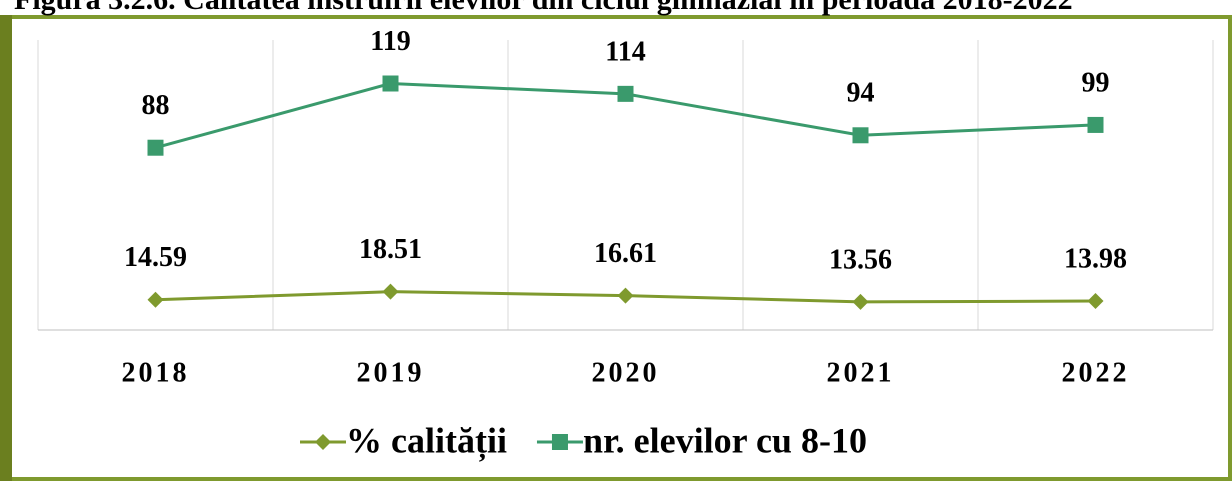 The width and height of the screenshot is (1232, 481). I want to click on data-label: 14.59, so click(155, 257).